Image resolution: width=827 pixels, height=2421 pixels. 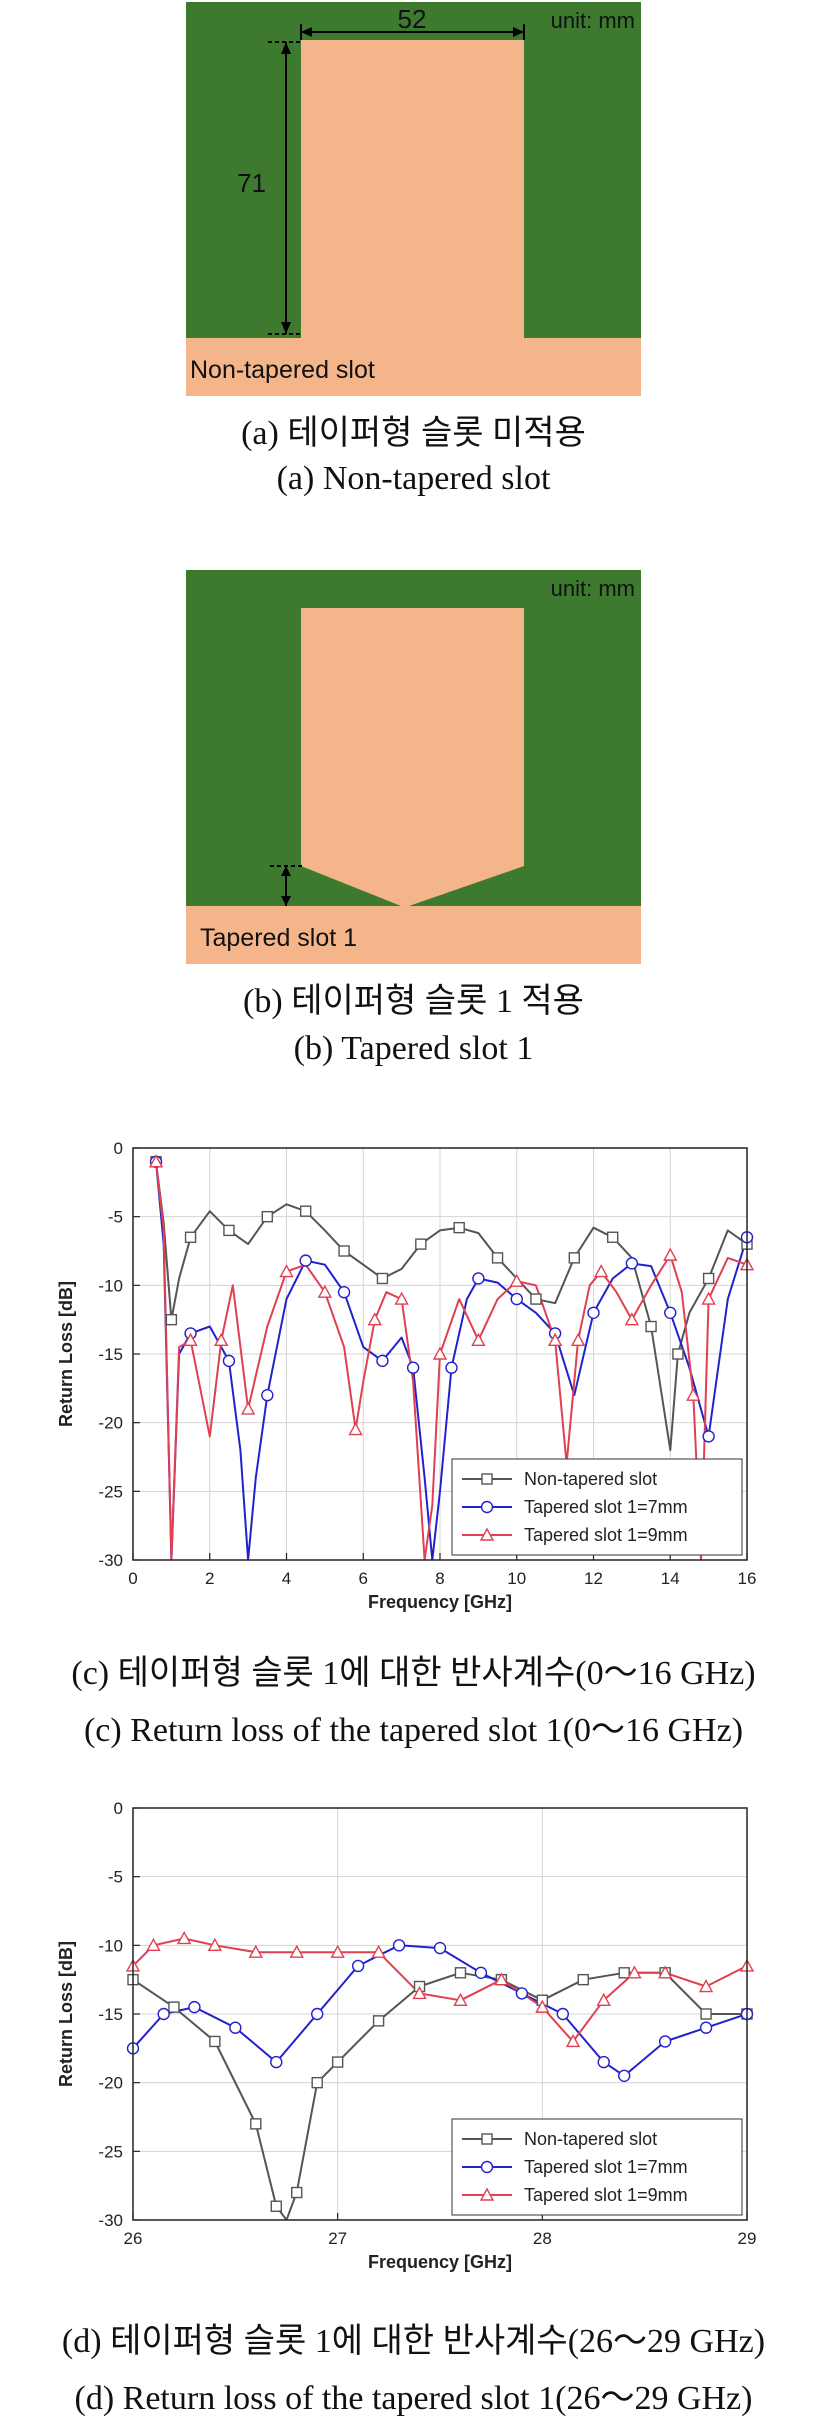 I want to click on width-dimension-label: 52, so click(x=412, y=19).